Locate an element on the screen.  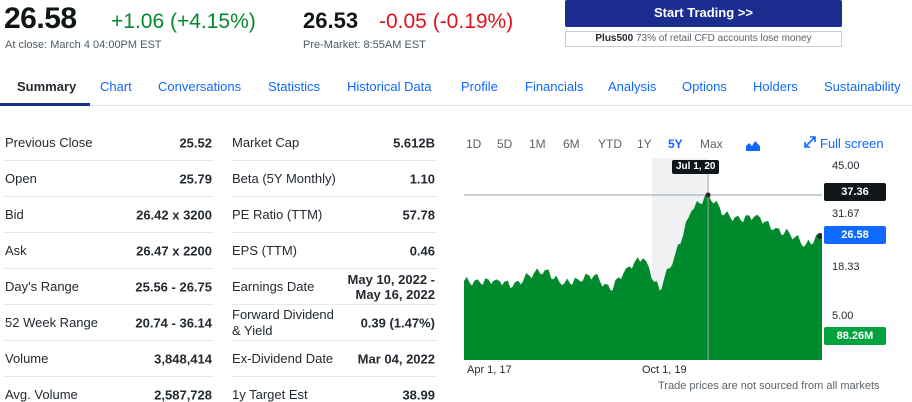
range-1m-button: 1M is located at coordinates (537, 144).